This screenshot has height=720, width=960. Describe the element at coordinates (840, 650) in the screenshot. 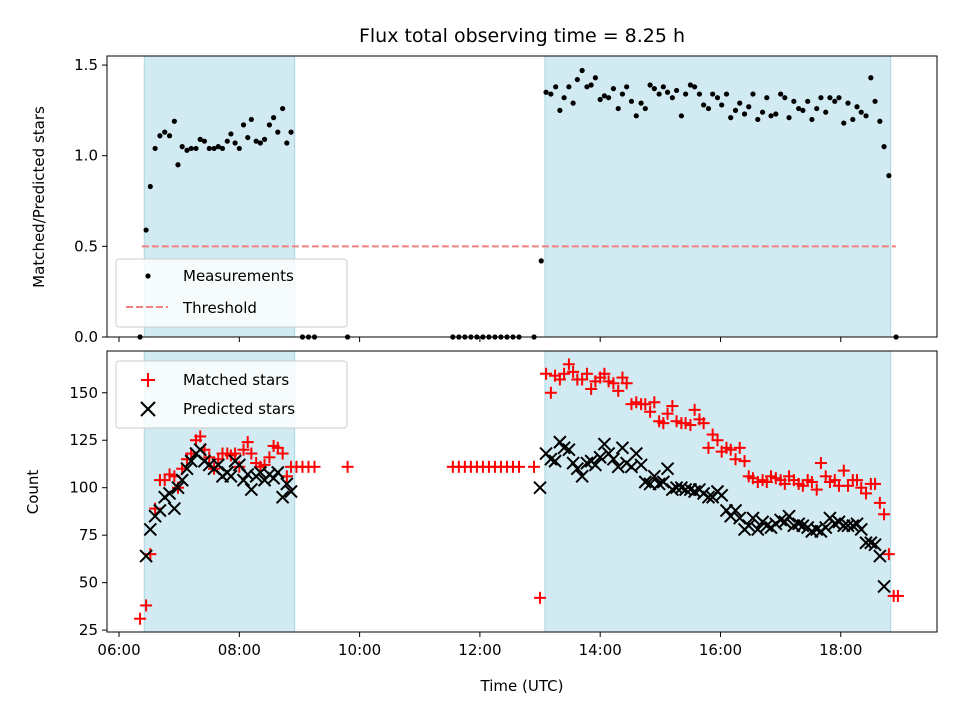

I see `x-tick-label: 18:00` at that location.